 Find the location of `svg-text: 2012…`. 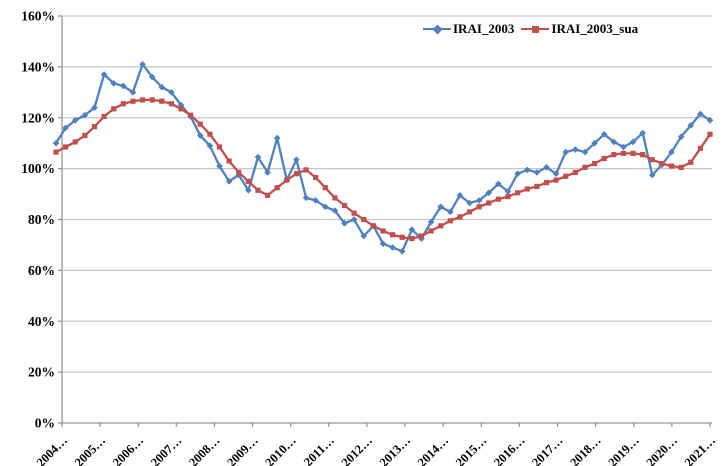

svg-text: 2012… is located at coordinates (357, 449).